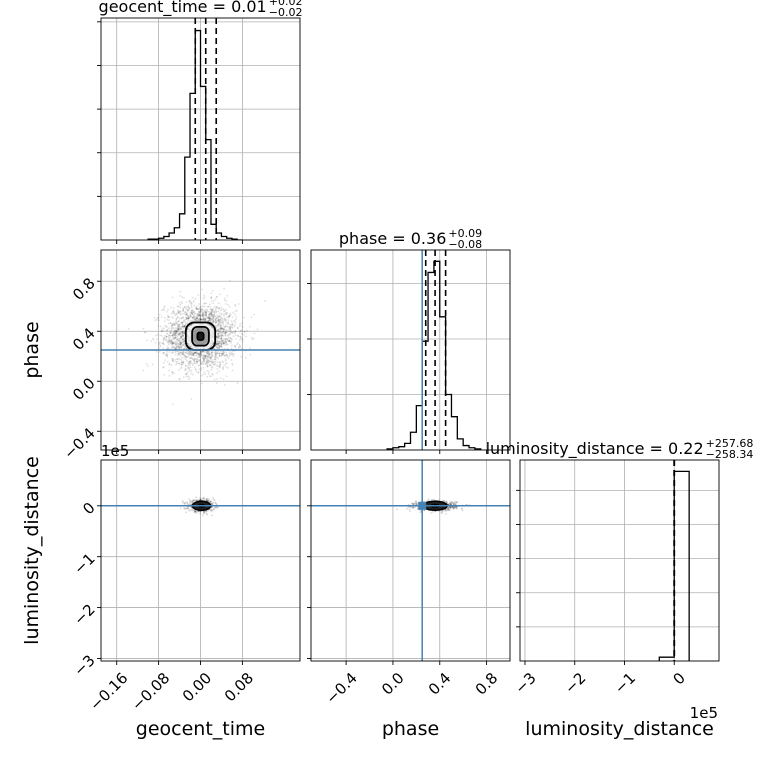  Describe the element at coordinates (32, 550) in the screenshot. I see `y-axis-label-luminosity-distance: luminosity_distance` at that location.